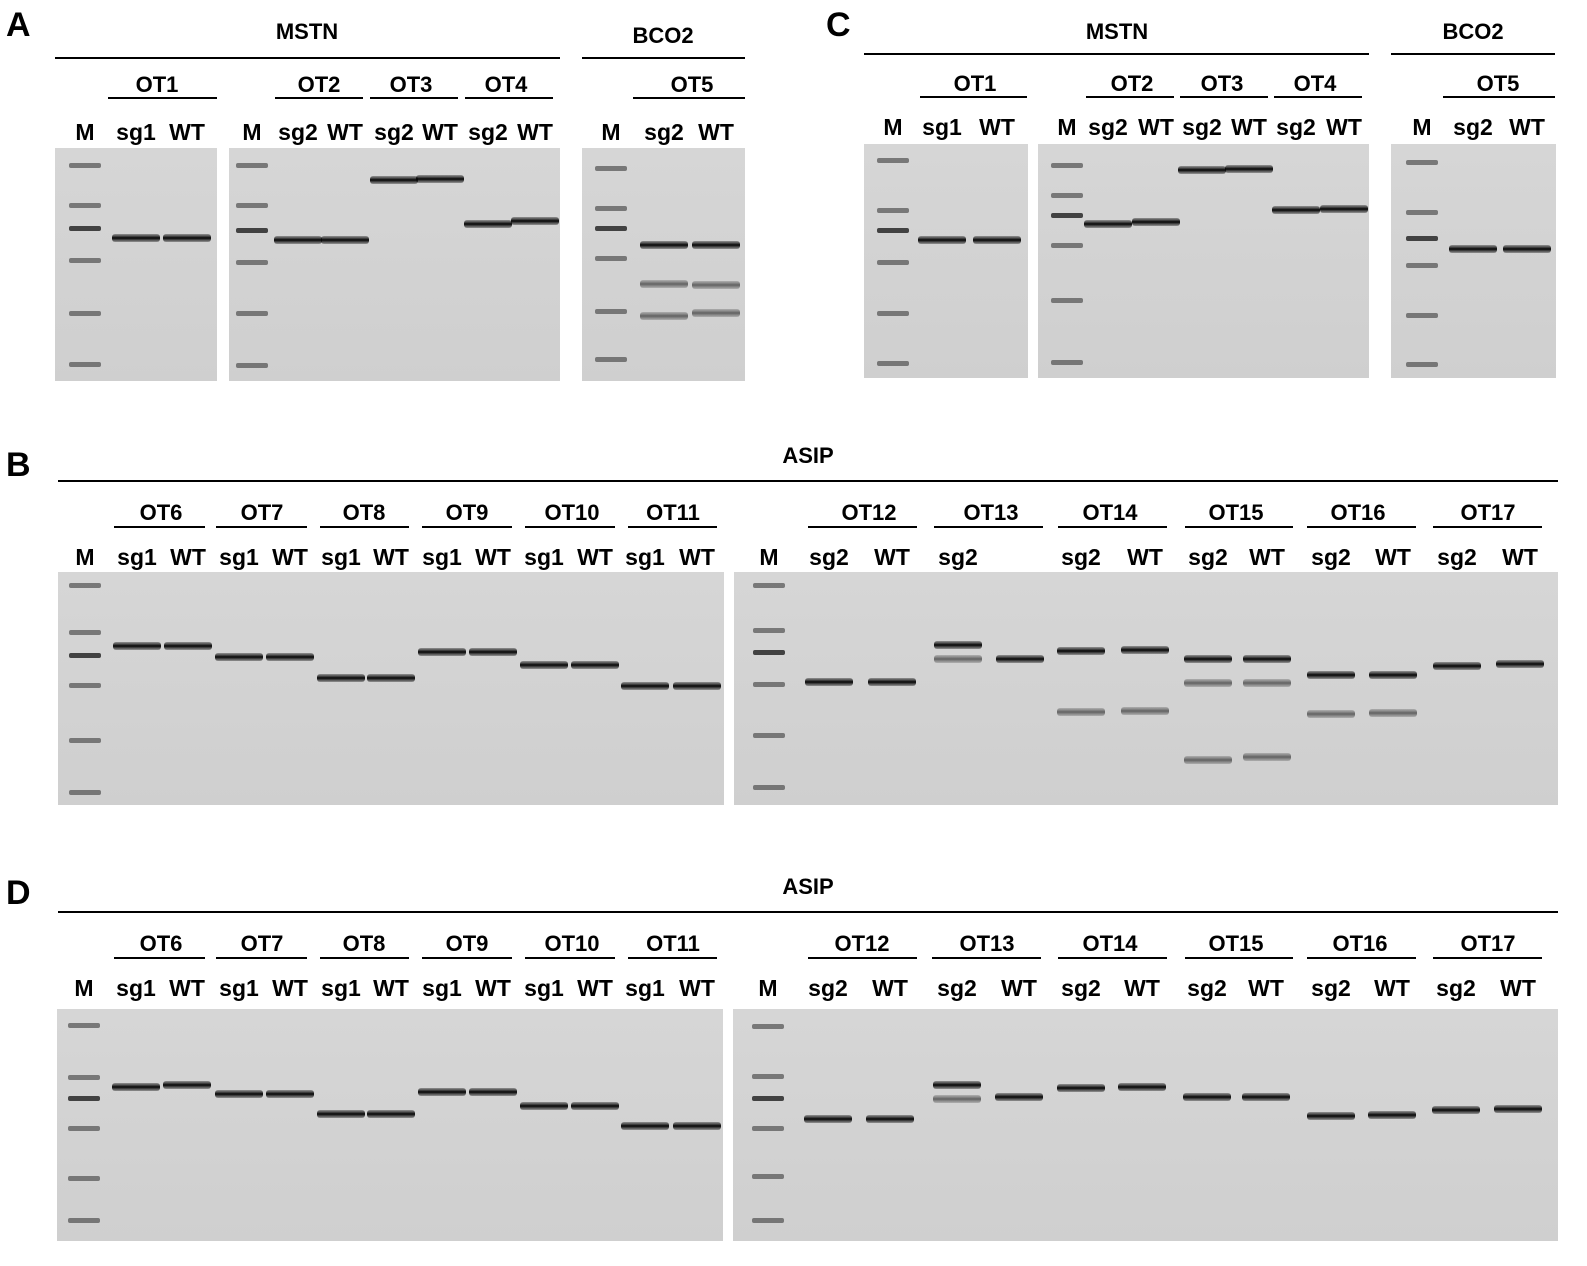 The image size is (1587, 1266). I want to click on gene-label: BCO2, so click(662, 35).